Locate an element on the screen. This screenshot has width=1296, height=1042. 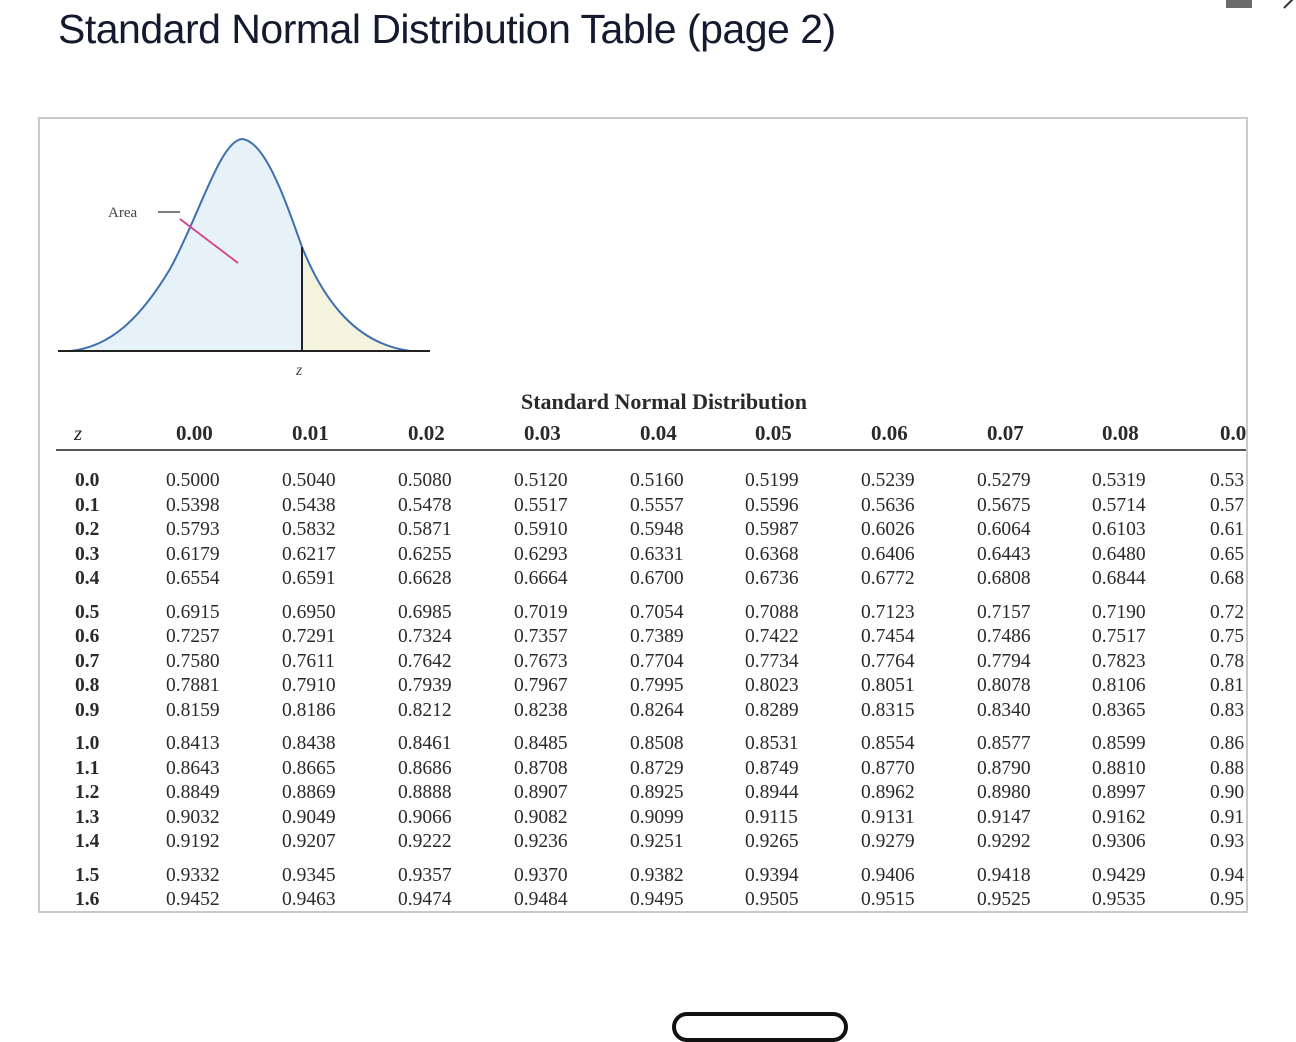
table-cell: 0.8078 is located at coordinates (1004, 685).